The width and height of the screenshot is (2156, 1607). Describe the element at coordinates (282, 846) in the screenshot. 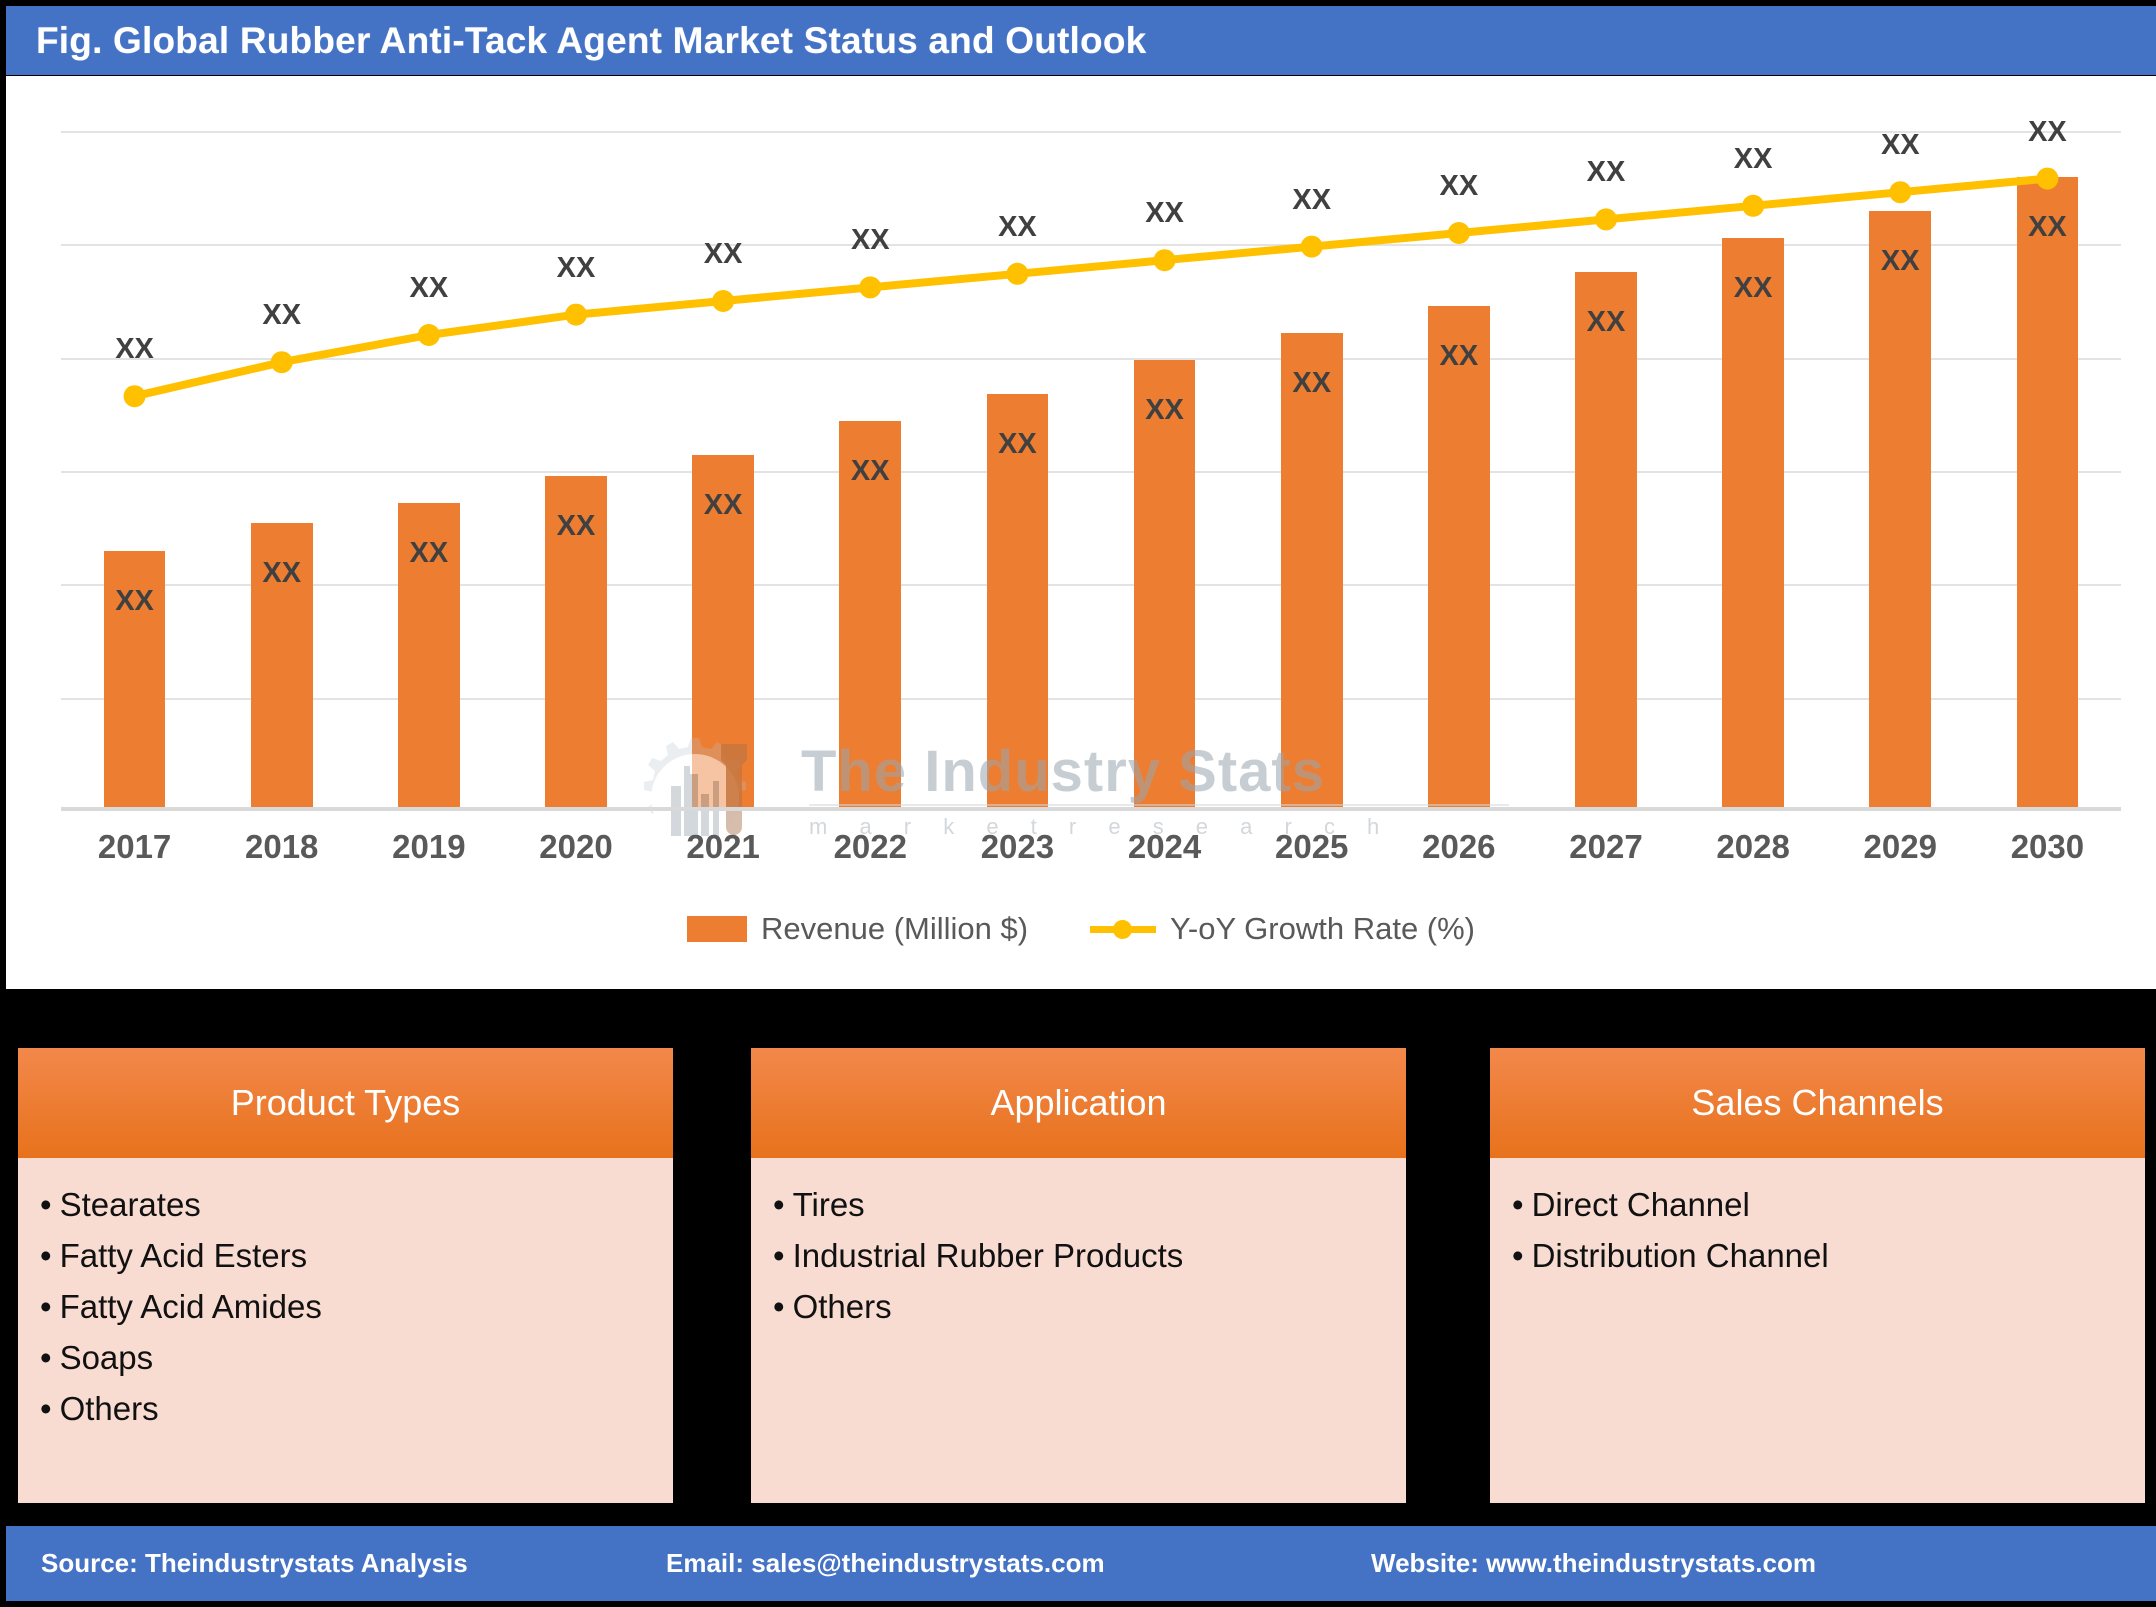

I see `x-axis-tick: 2018` at that location.